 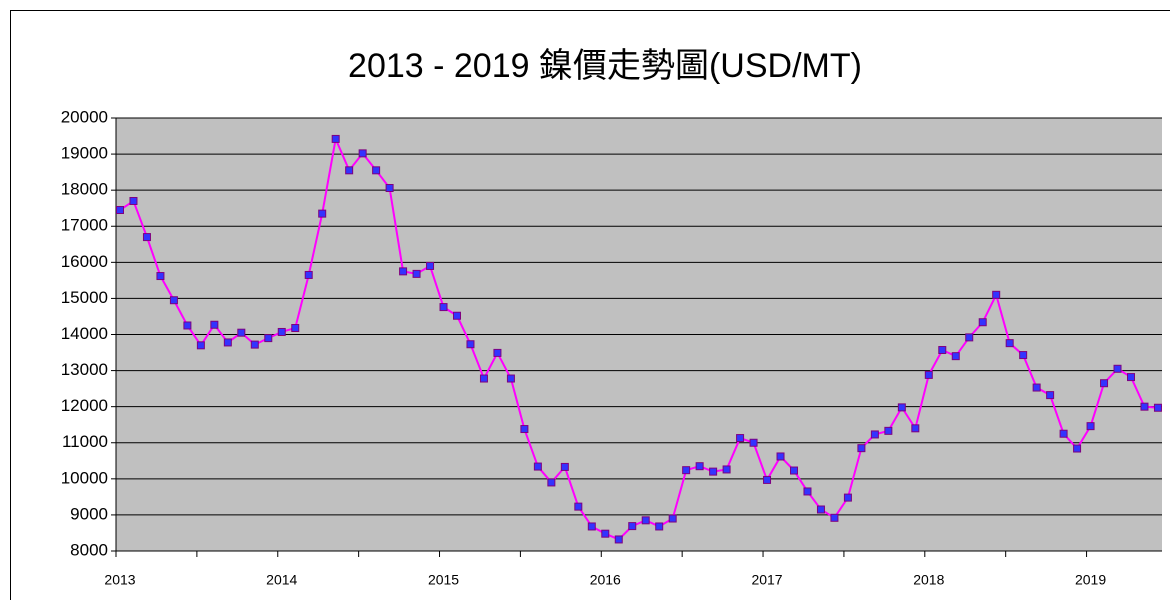 I want to click on x-tick-label: 2014, so click(x=281, y=580).